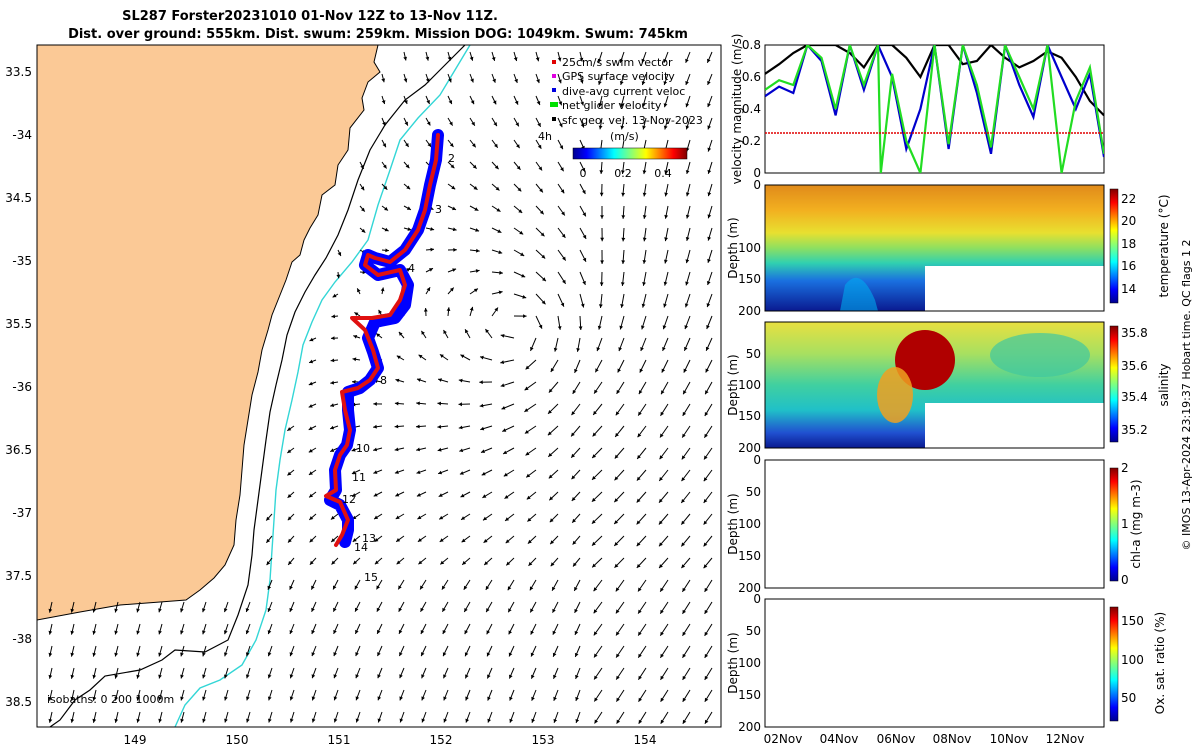  What do you see at coordinates (18, 702) in the screenshot?
I see `lat-tick: 38.5` at bounding box center [18, 702].